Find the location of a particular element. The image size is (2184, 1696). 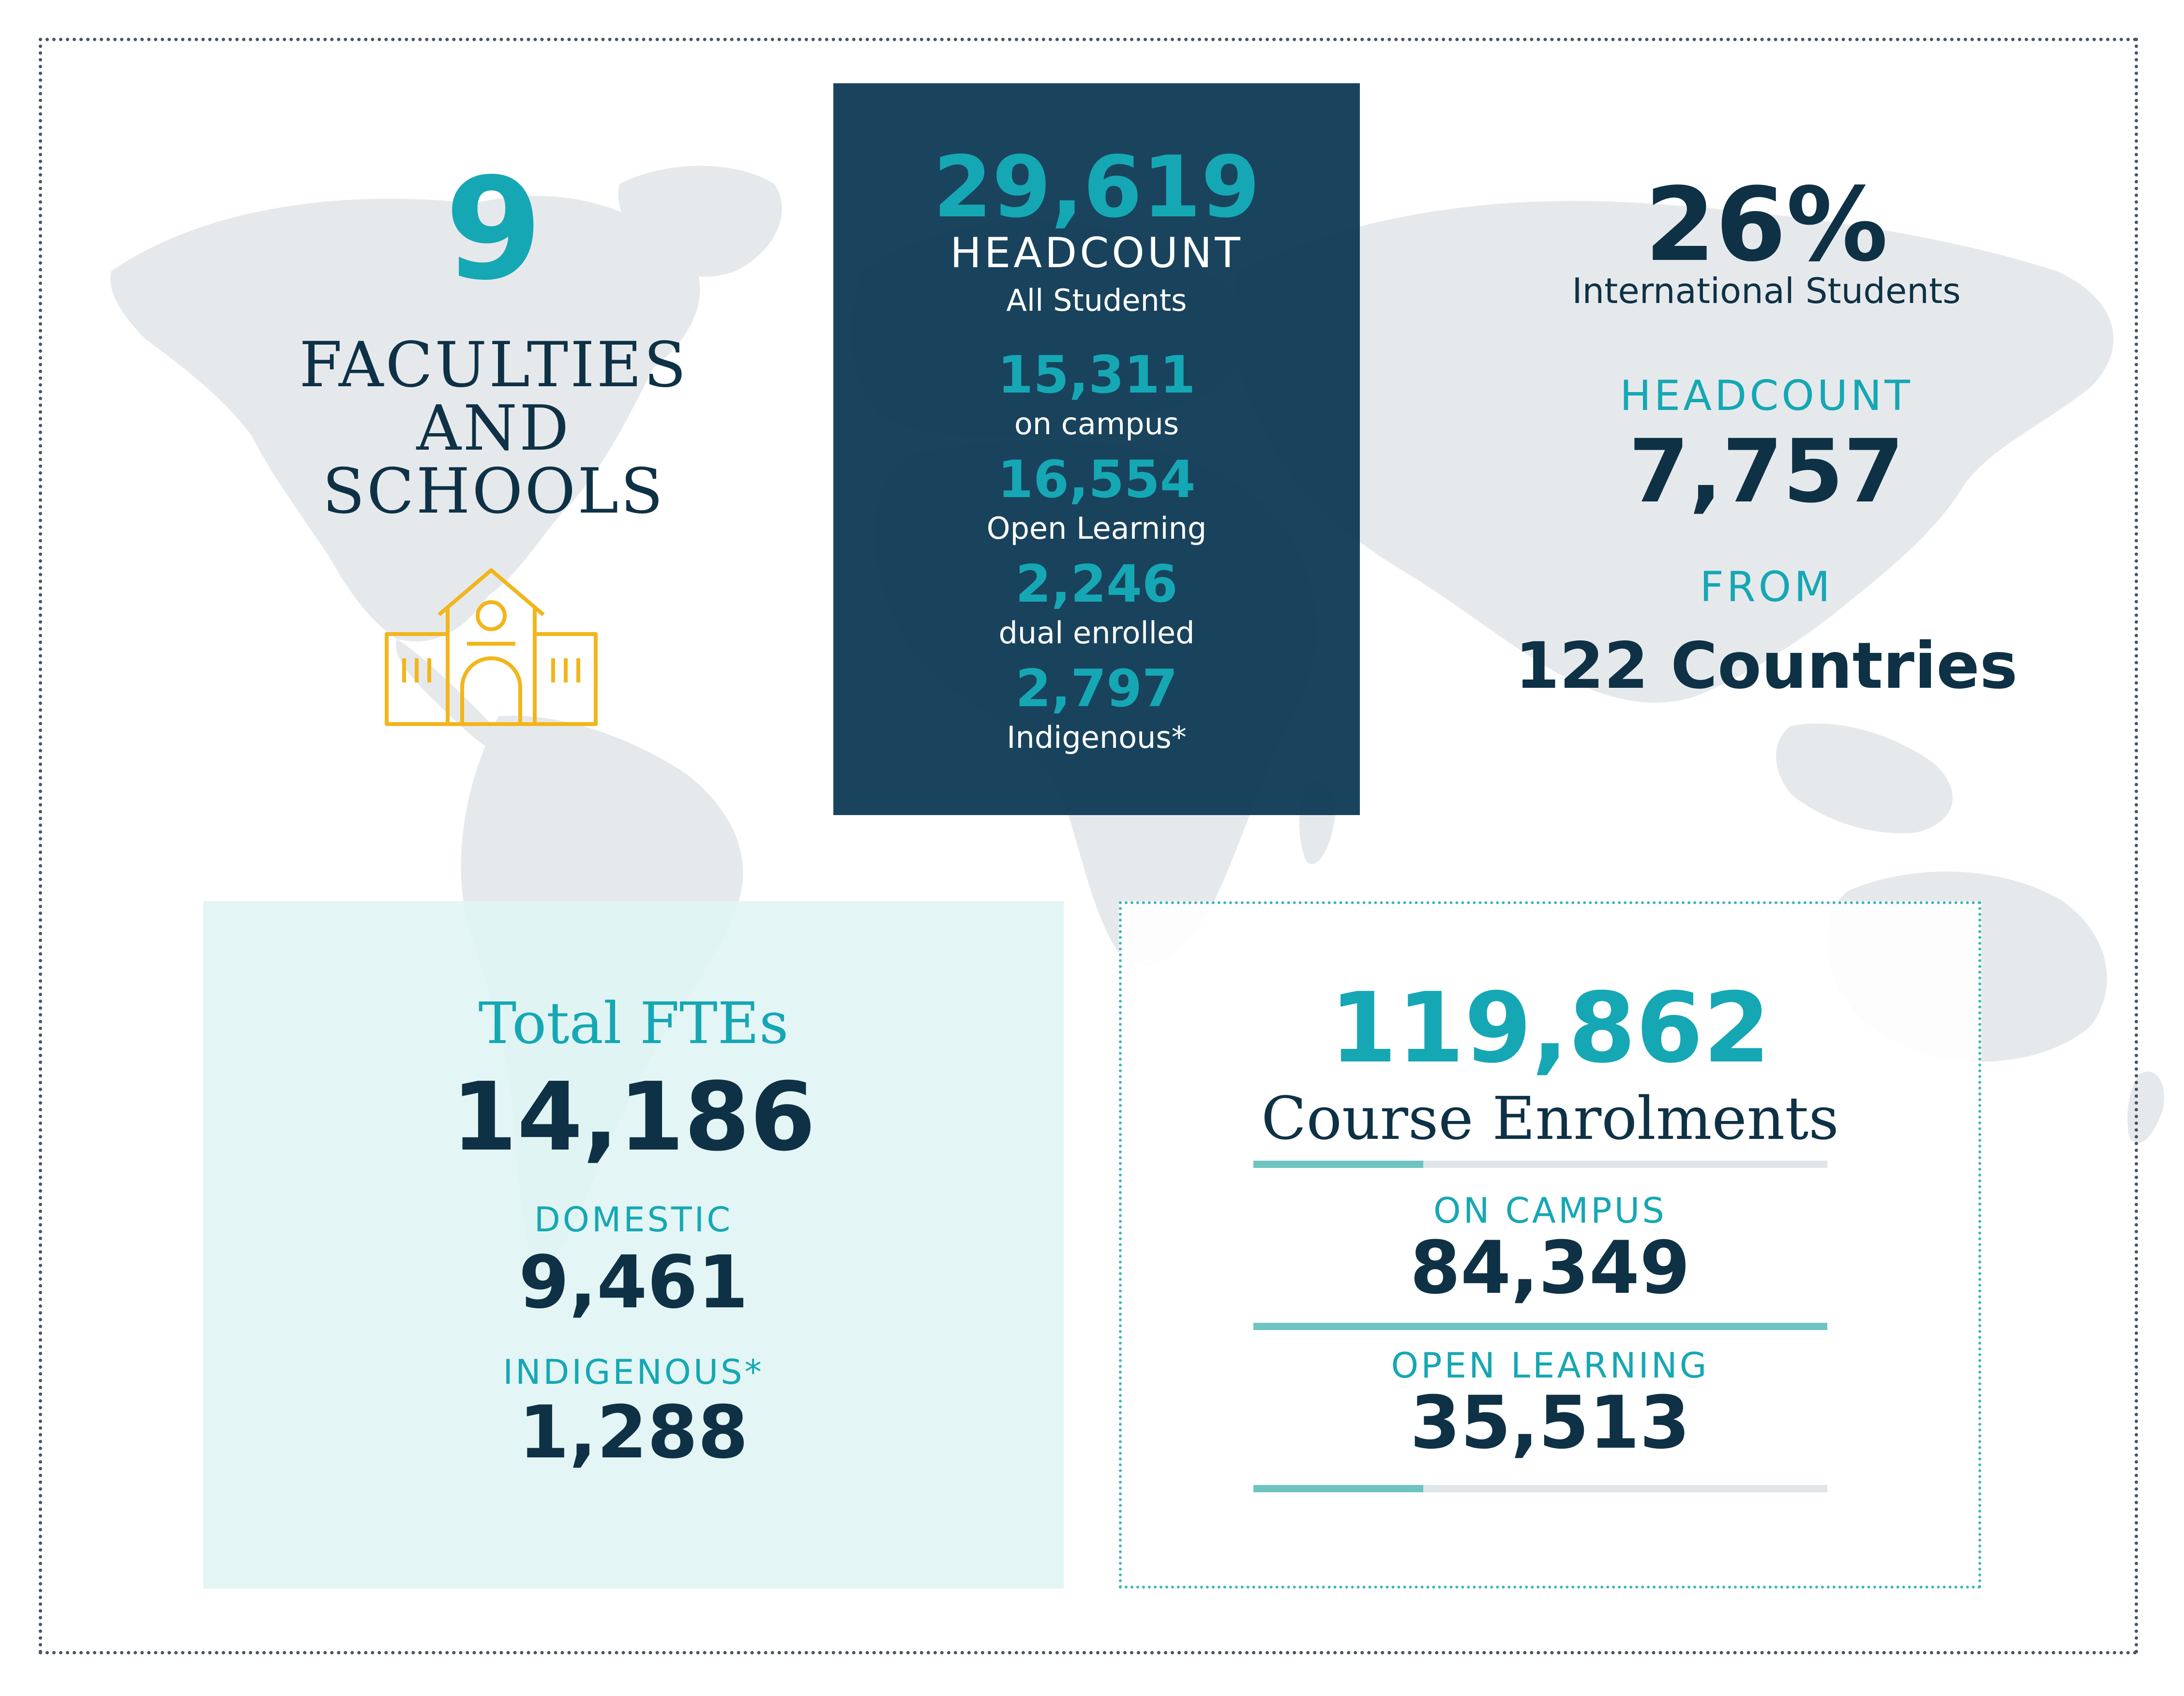

headcount-subtitle: All Students is located at coordinates (1096, 300).